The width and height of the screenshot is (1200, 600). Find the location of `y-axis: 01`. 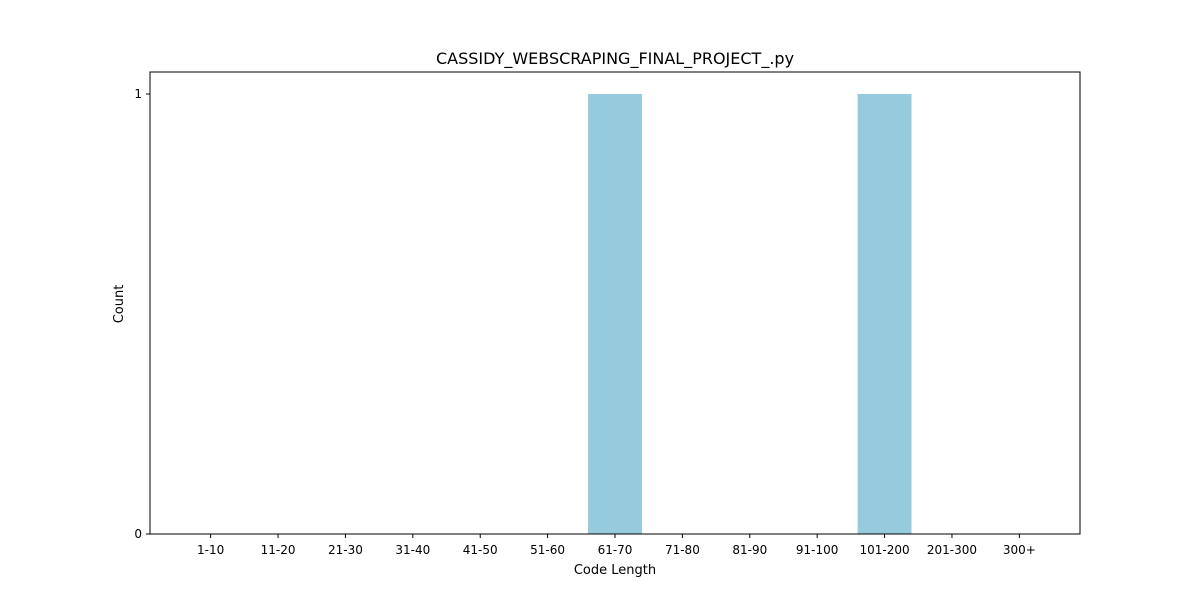

y-axis: 01 is located at coordinates (142, 314).